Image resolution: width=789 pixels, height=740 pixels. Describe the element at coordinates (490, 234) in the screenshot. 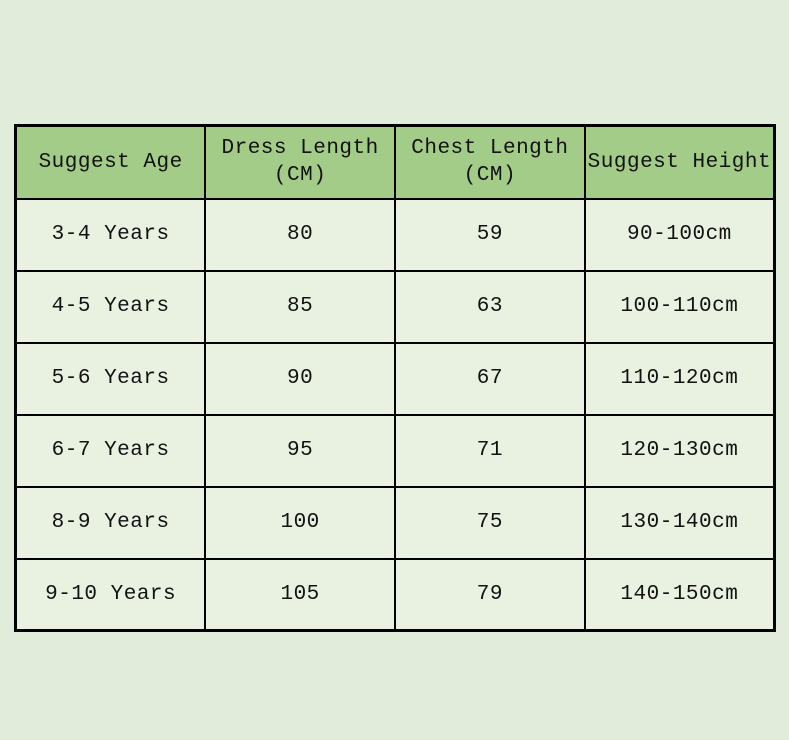

I see `table-cell-chest-length: 59` at that location.